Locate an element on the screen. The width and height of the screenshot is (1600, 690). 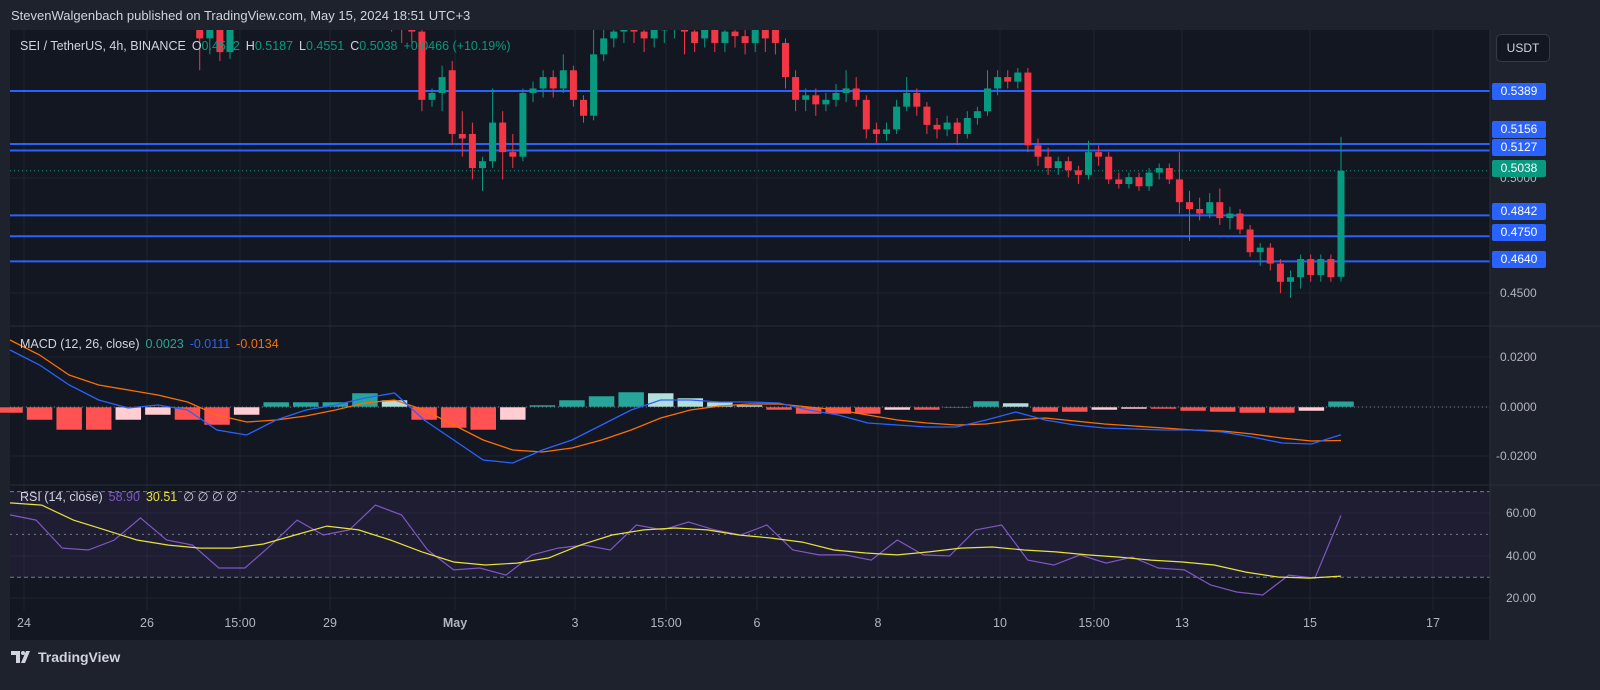
low-label: L is located at coordinates (302, 46).